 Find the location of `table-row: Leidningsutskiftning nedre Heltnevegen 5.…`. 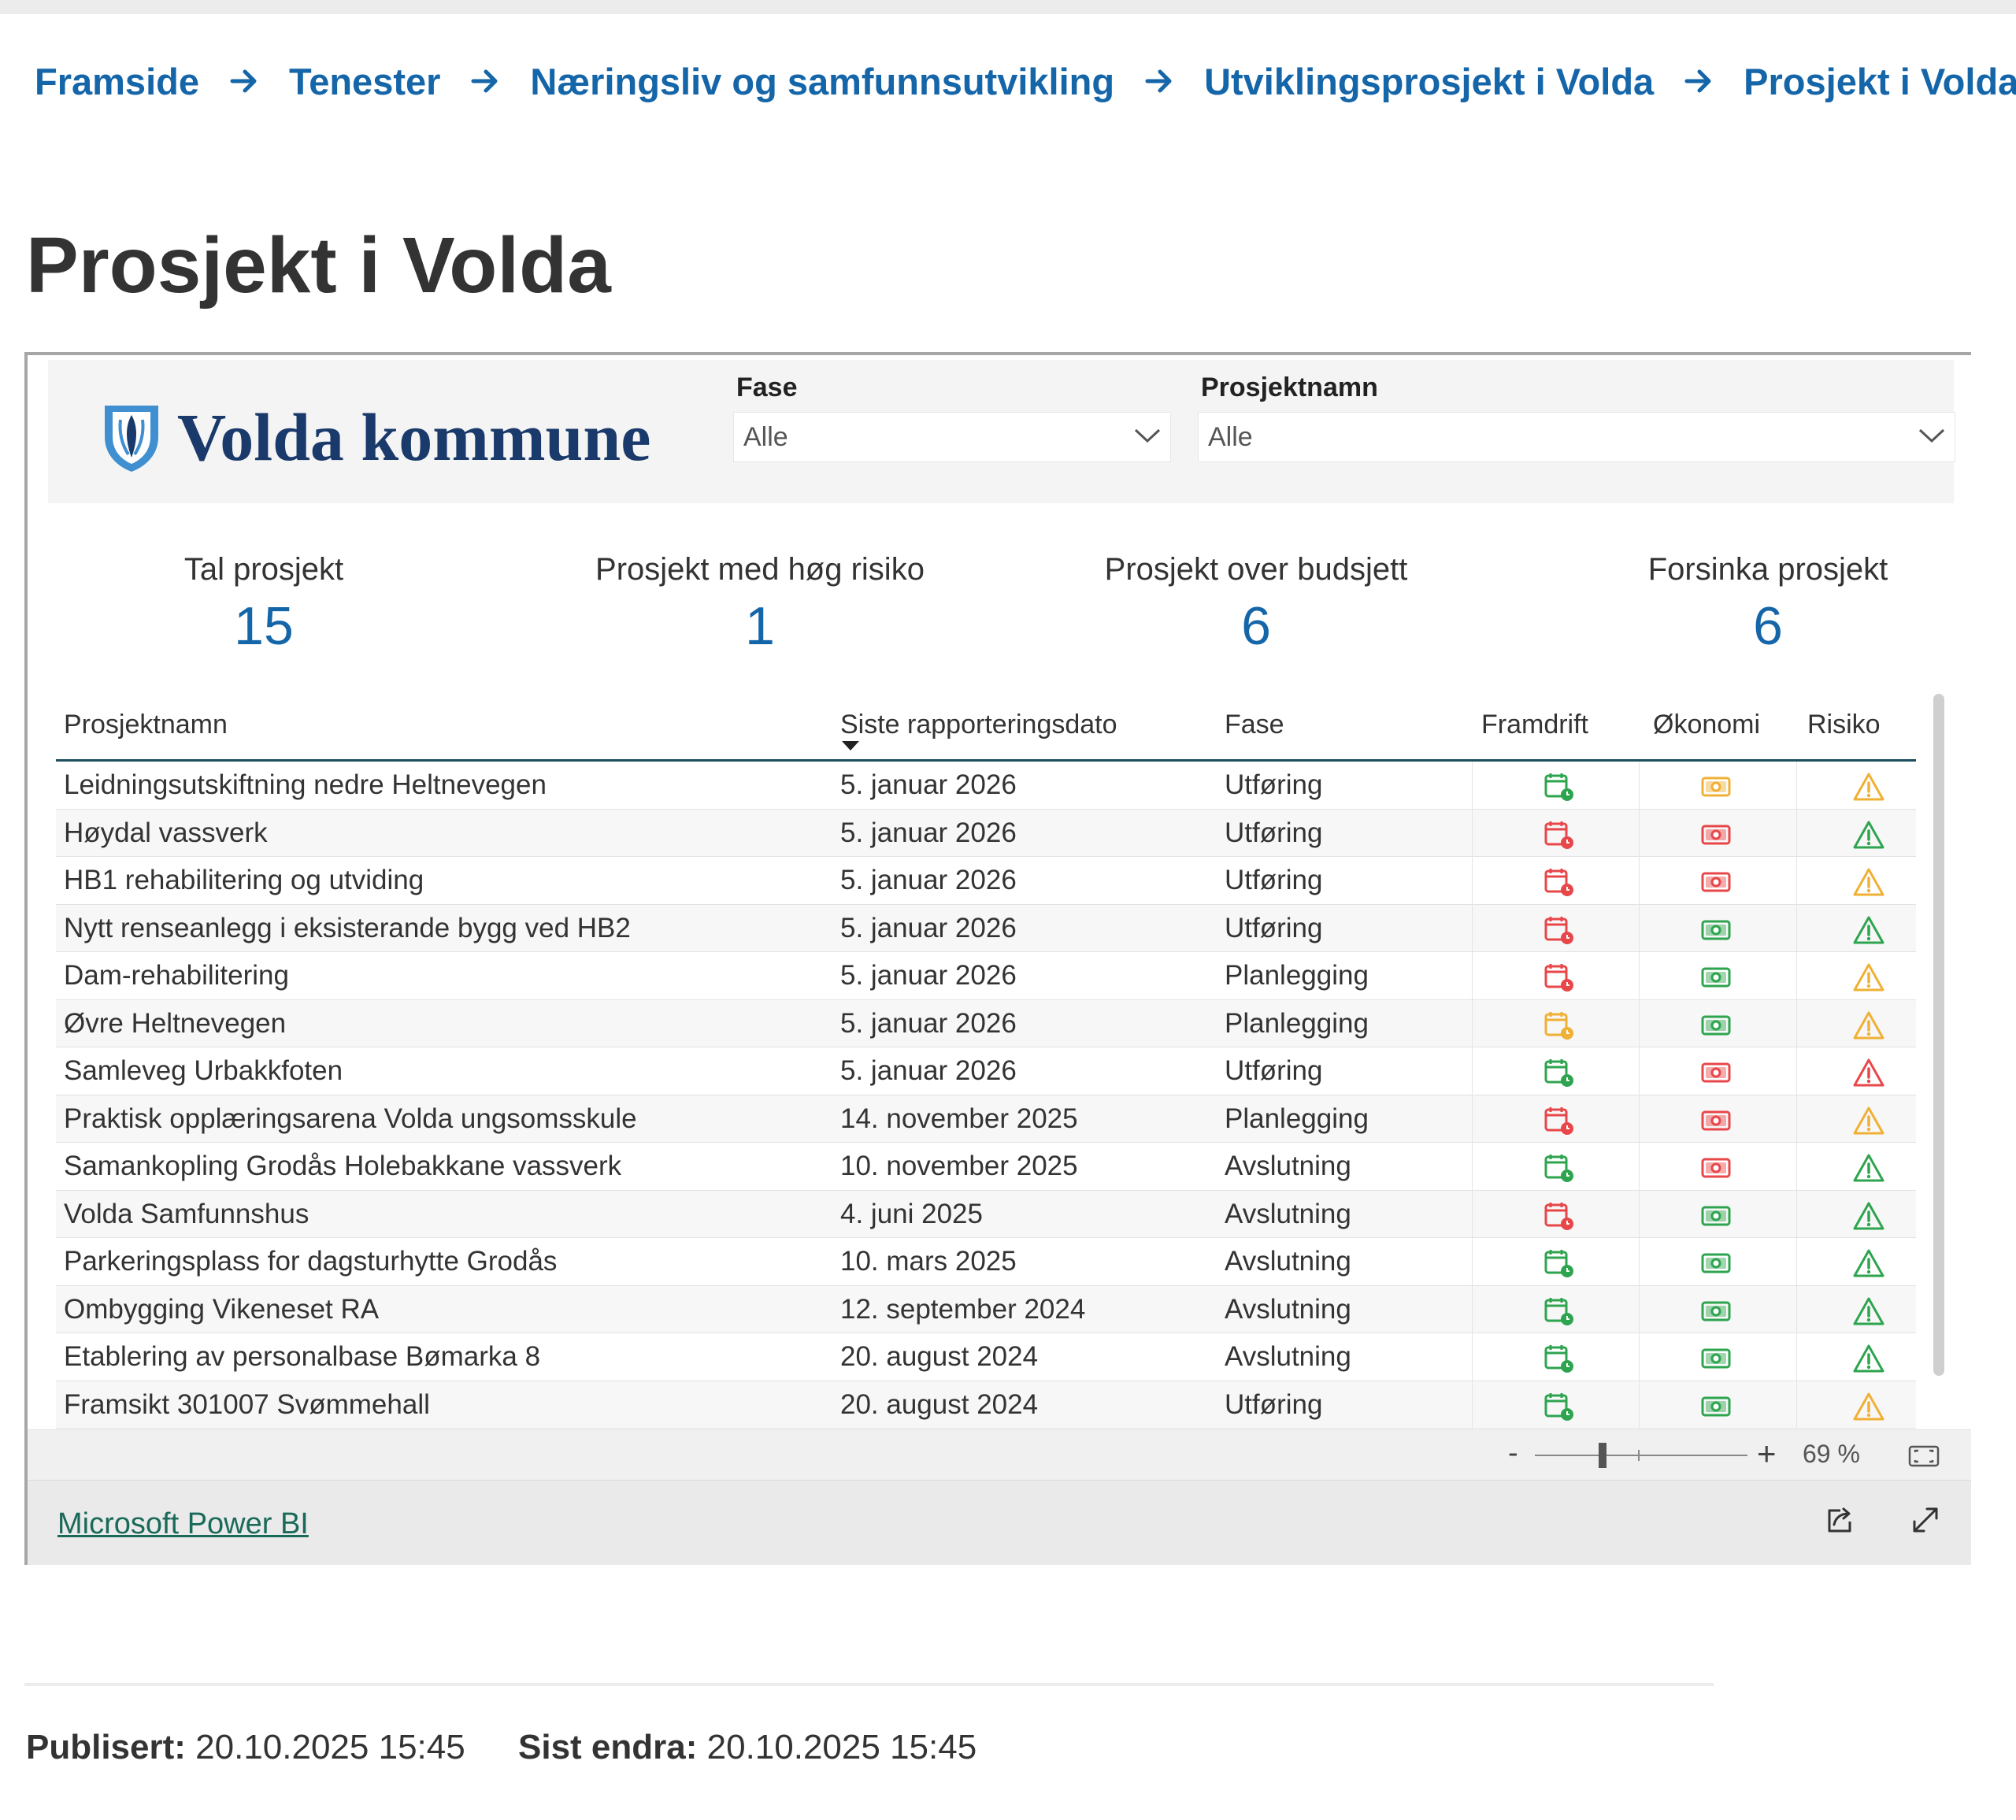

table-row: Leidningsutskiftning nedre Heltnevegen 5.… is located at coordinates (986, 786).